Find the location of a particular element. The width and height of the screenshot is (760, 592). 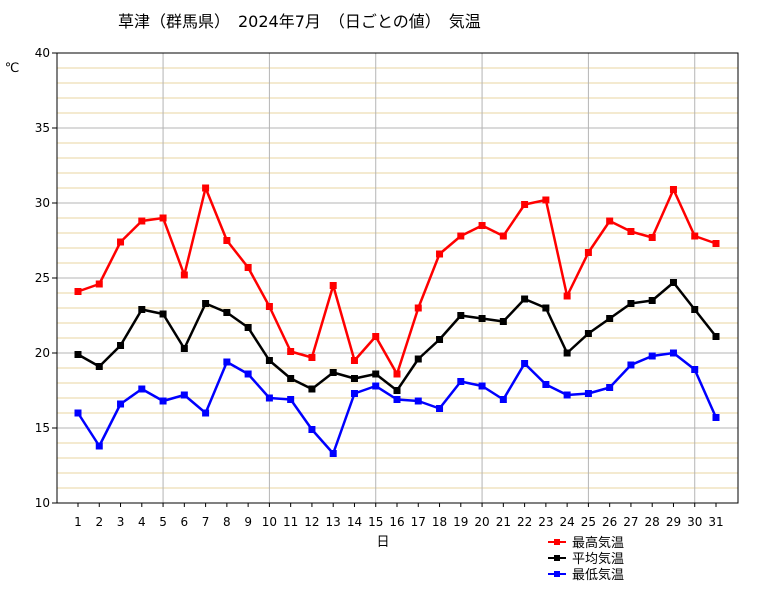

x-tick-label: 31 is located at coordinates (715, 522).